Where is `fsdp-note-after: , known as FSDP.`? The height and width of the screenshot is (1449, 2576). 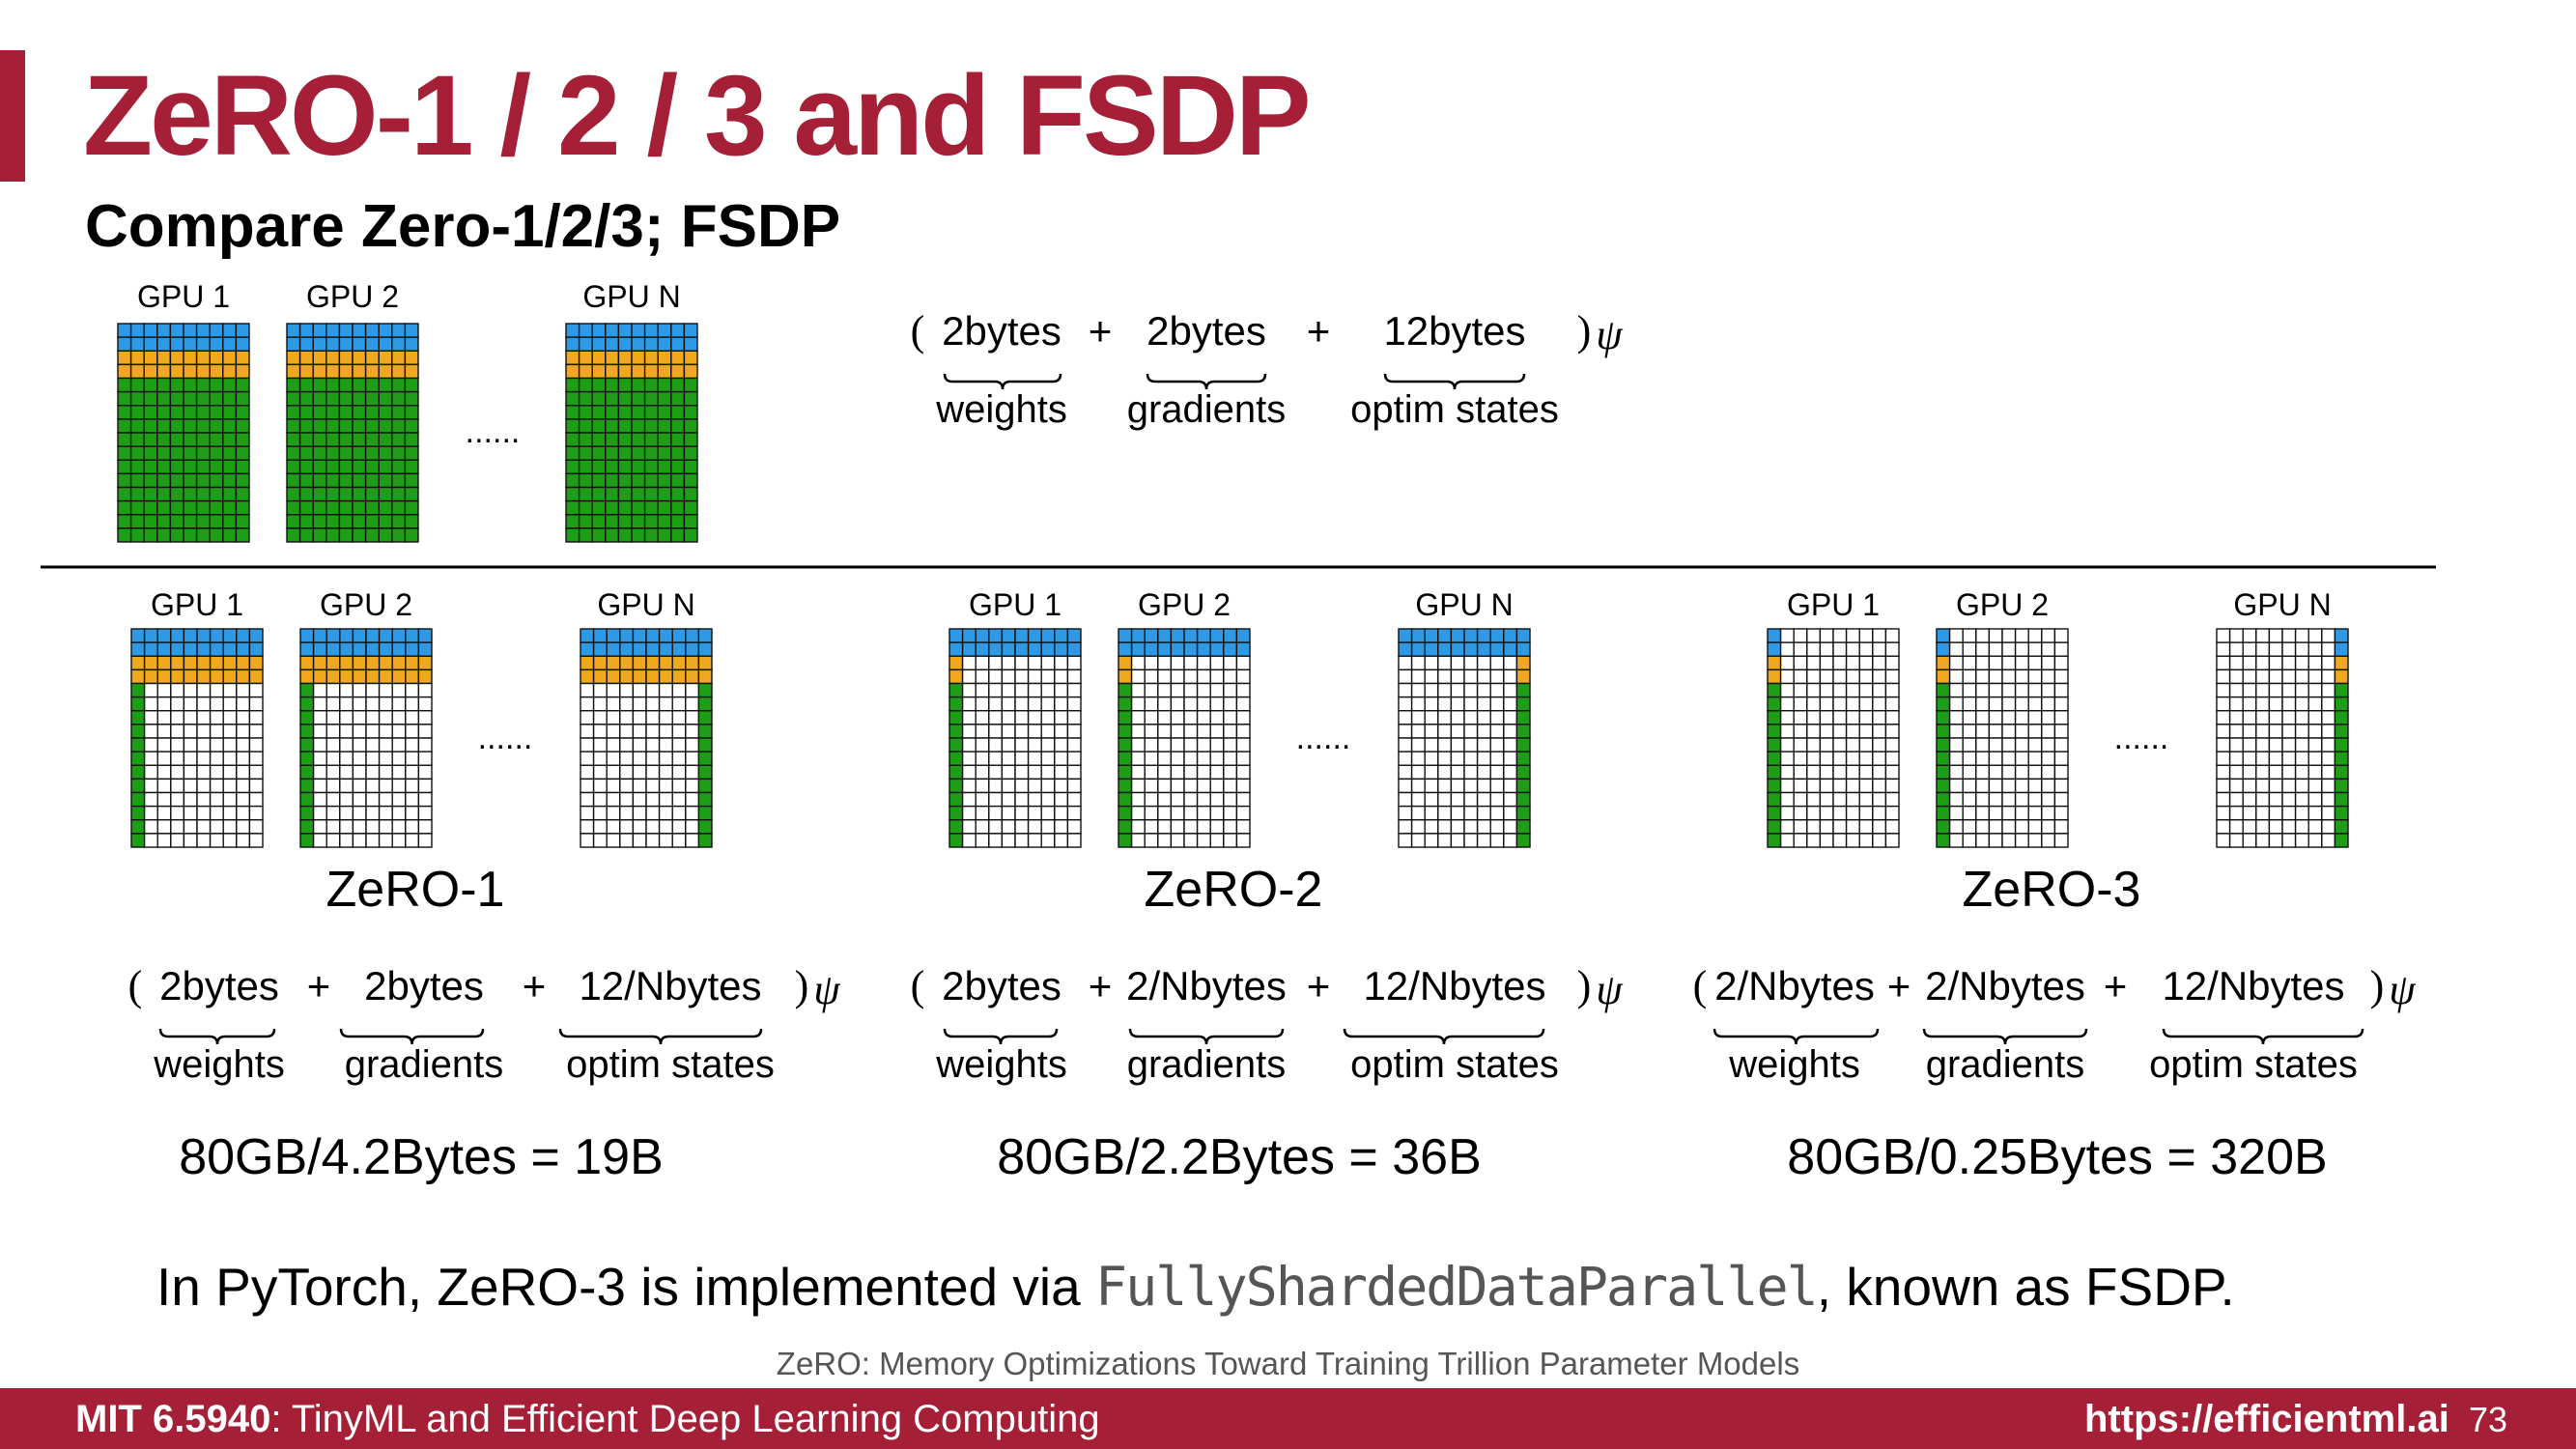
fsdp-note-after: , known as FSDP. is located at coordinates (2026, 1287).